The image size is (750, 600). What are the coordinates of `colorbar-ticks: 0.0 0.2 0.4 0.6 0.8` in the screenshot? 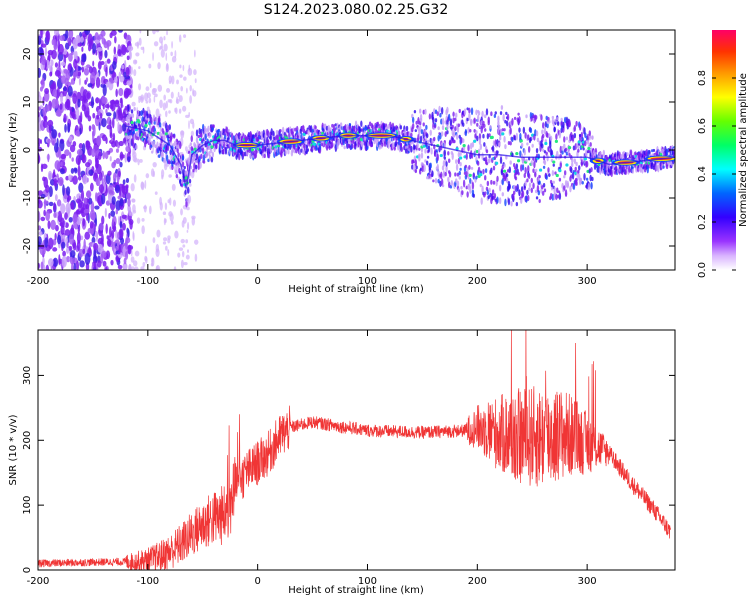 It's located at (716, 174).